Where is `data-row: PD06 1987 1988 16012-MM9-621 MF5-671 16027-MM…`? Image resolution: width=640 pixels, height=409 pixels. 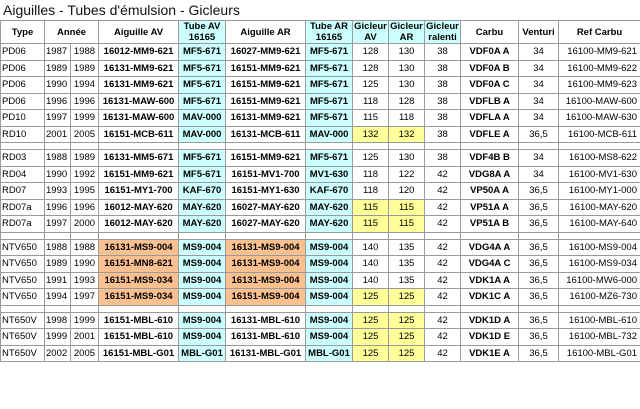
data-row: PD06 1987 1988 16012-MM9-621 MF5-671 16027-MM… is located at coordinates (320, 52).